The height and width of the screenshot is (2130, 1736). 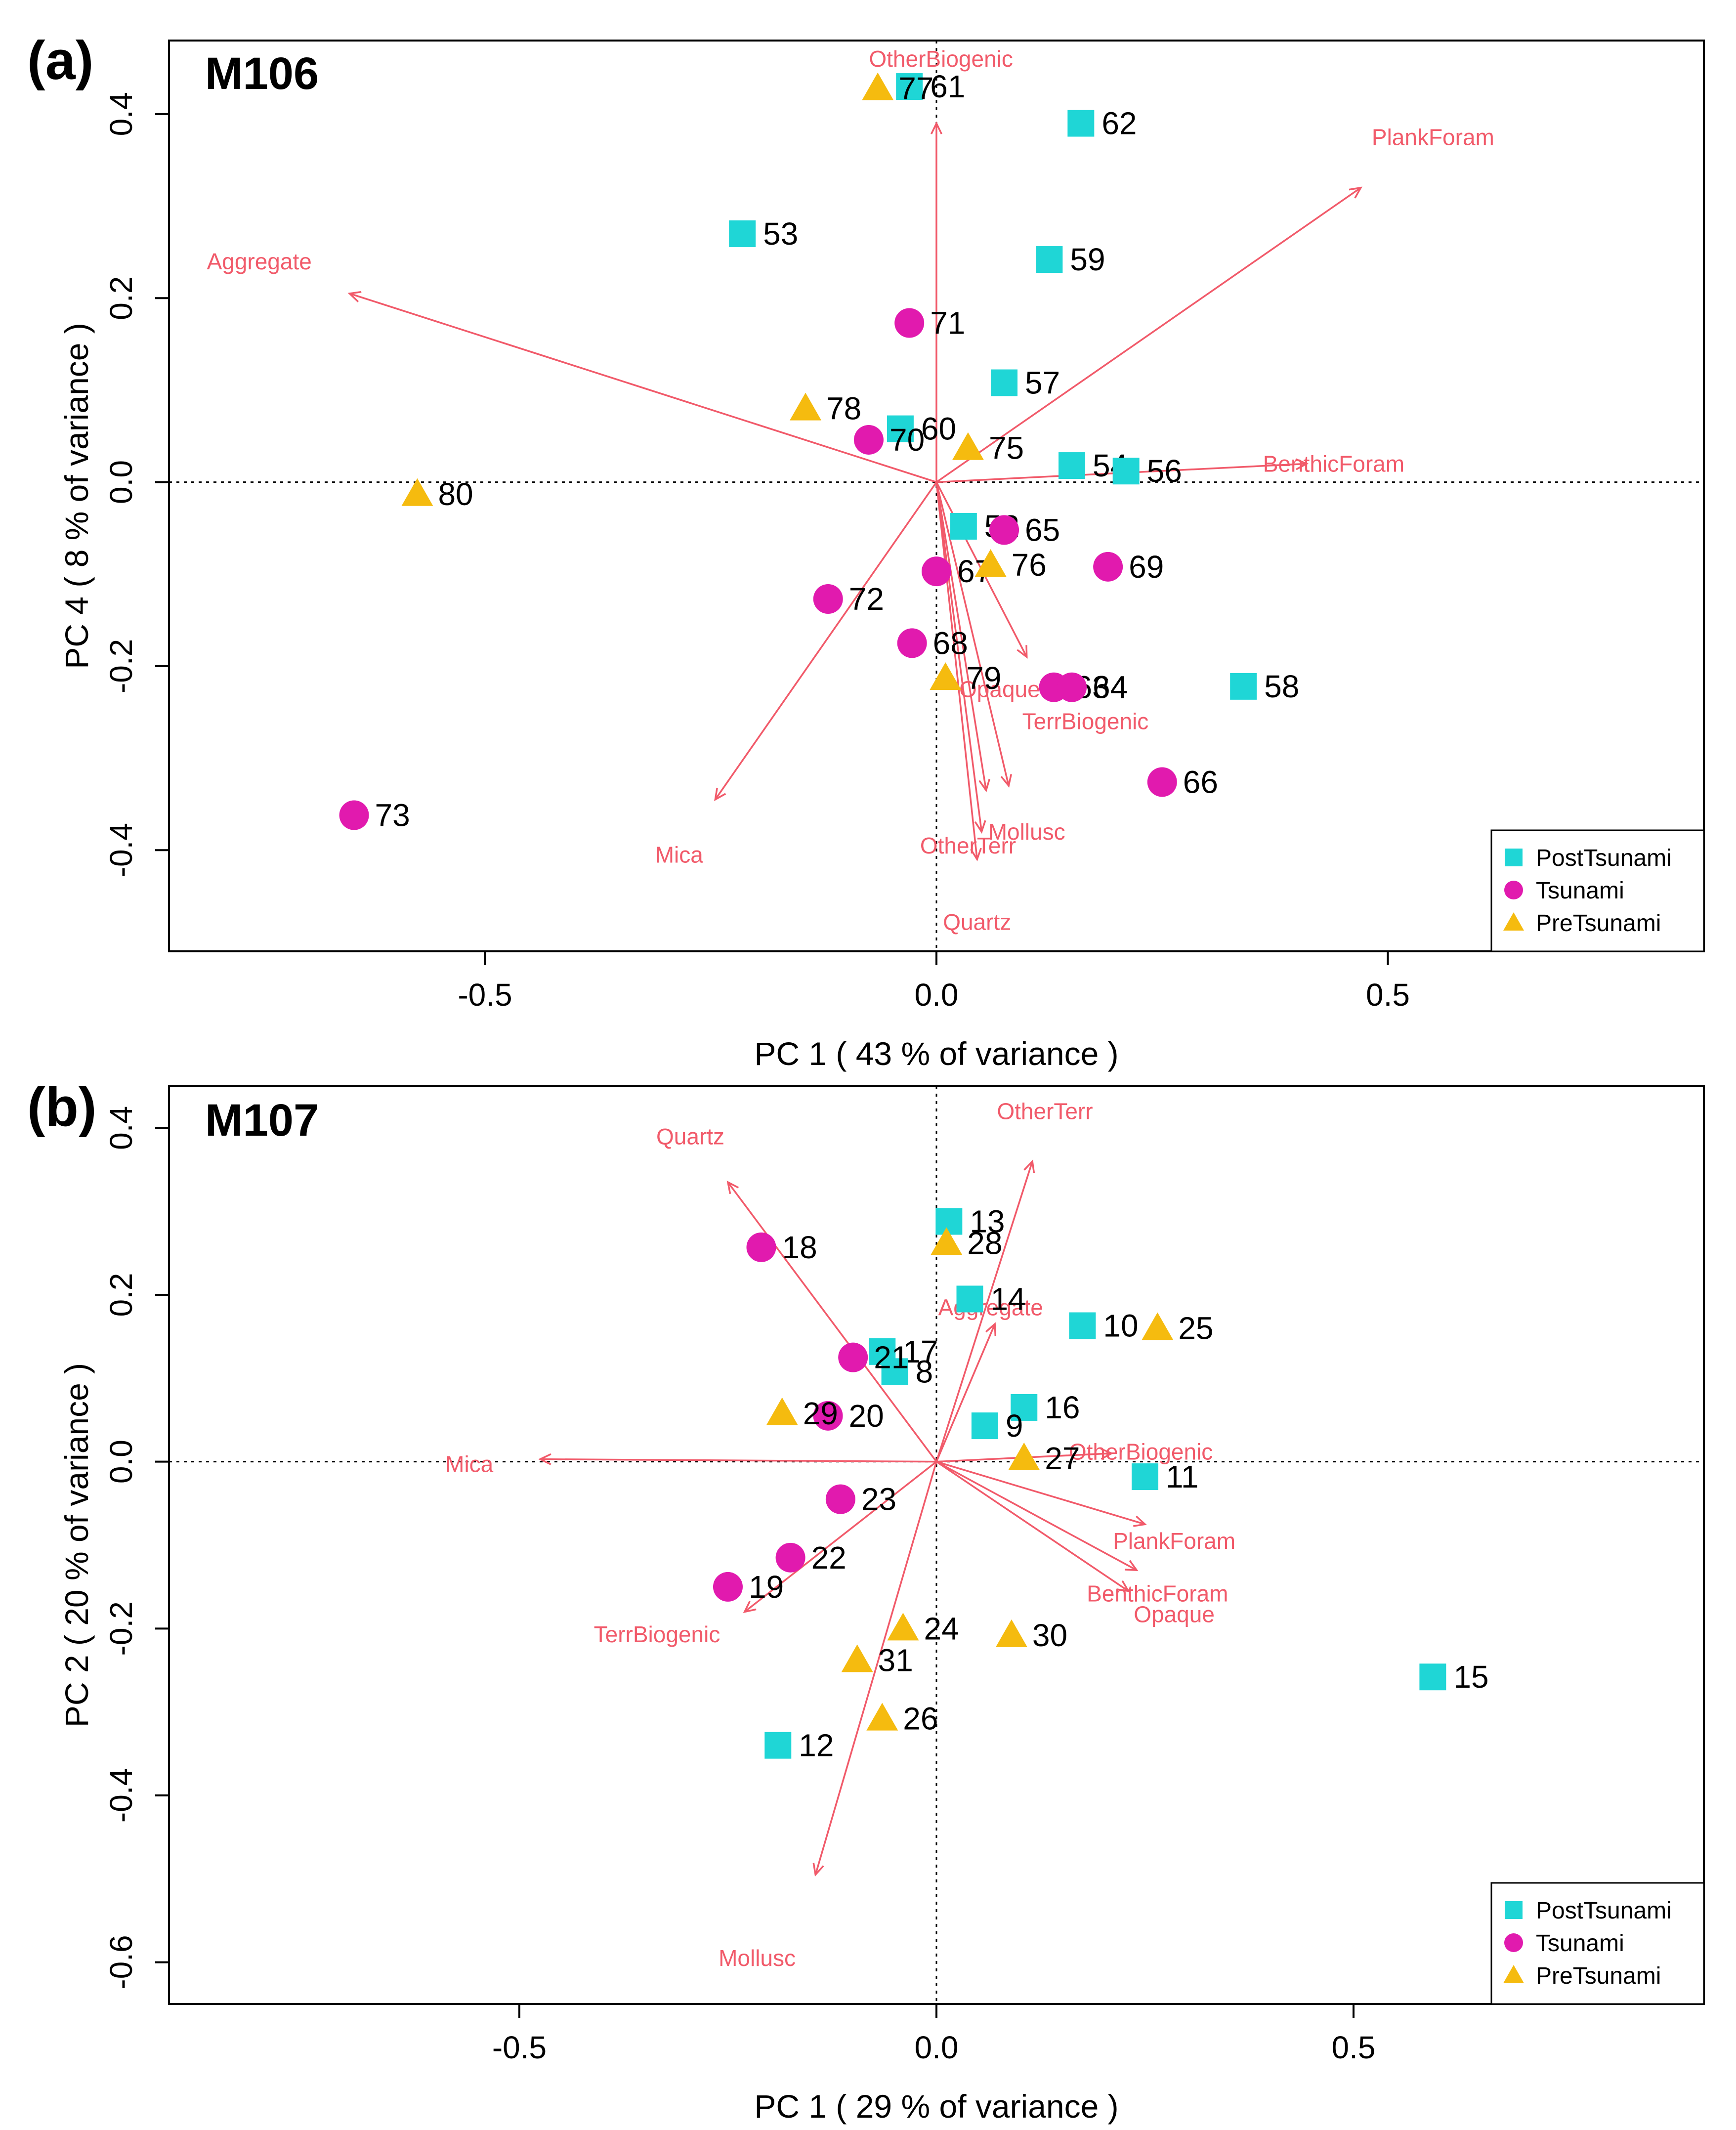 I want to click on point-label-80: 80, so click(x=456, y=494).